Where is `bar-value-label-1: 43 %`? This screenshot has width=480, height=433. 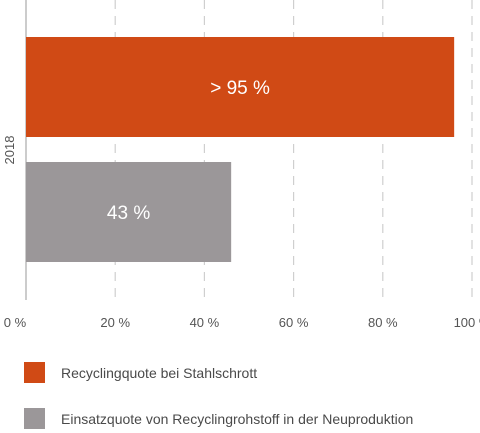 bar-value-label-1: 43 % is located at coordinates (128, 213).